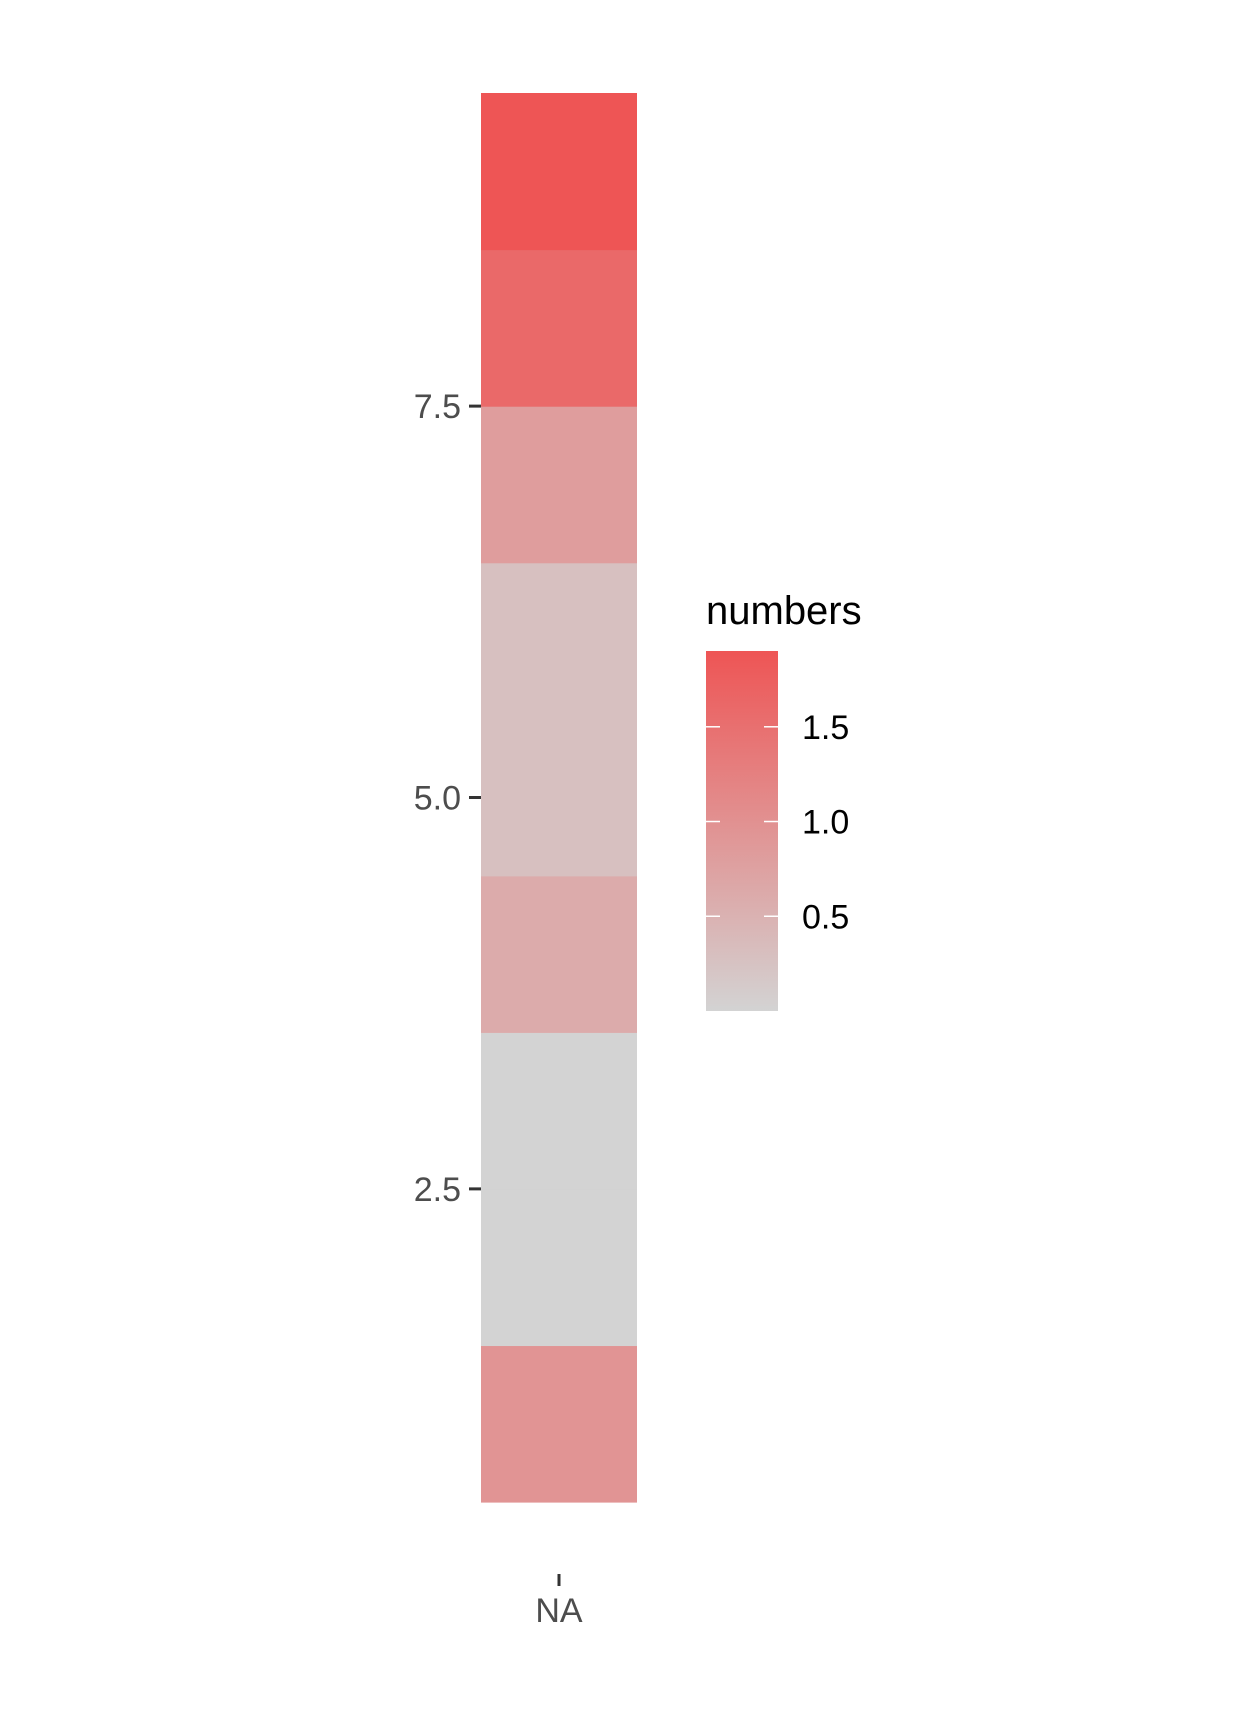  I want to click on legend-colorbar, so click(742, 831).